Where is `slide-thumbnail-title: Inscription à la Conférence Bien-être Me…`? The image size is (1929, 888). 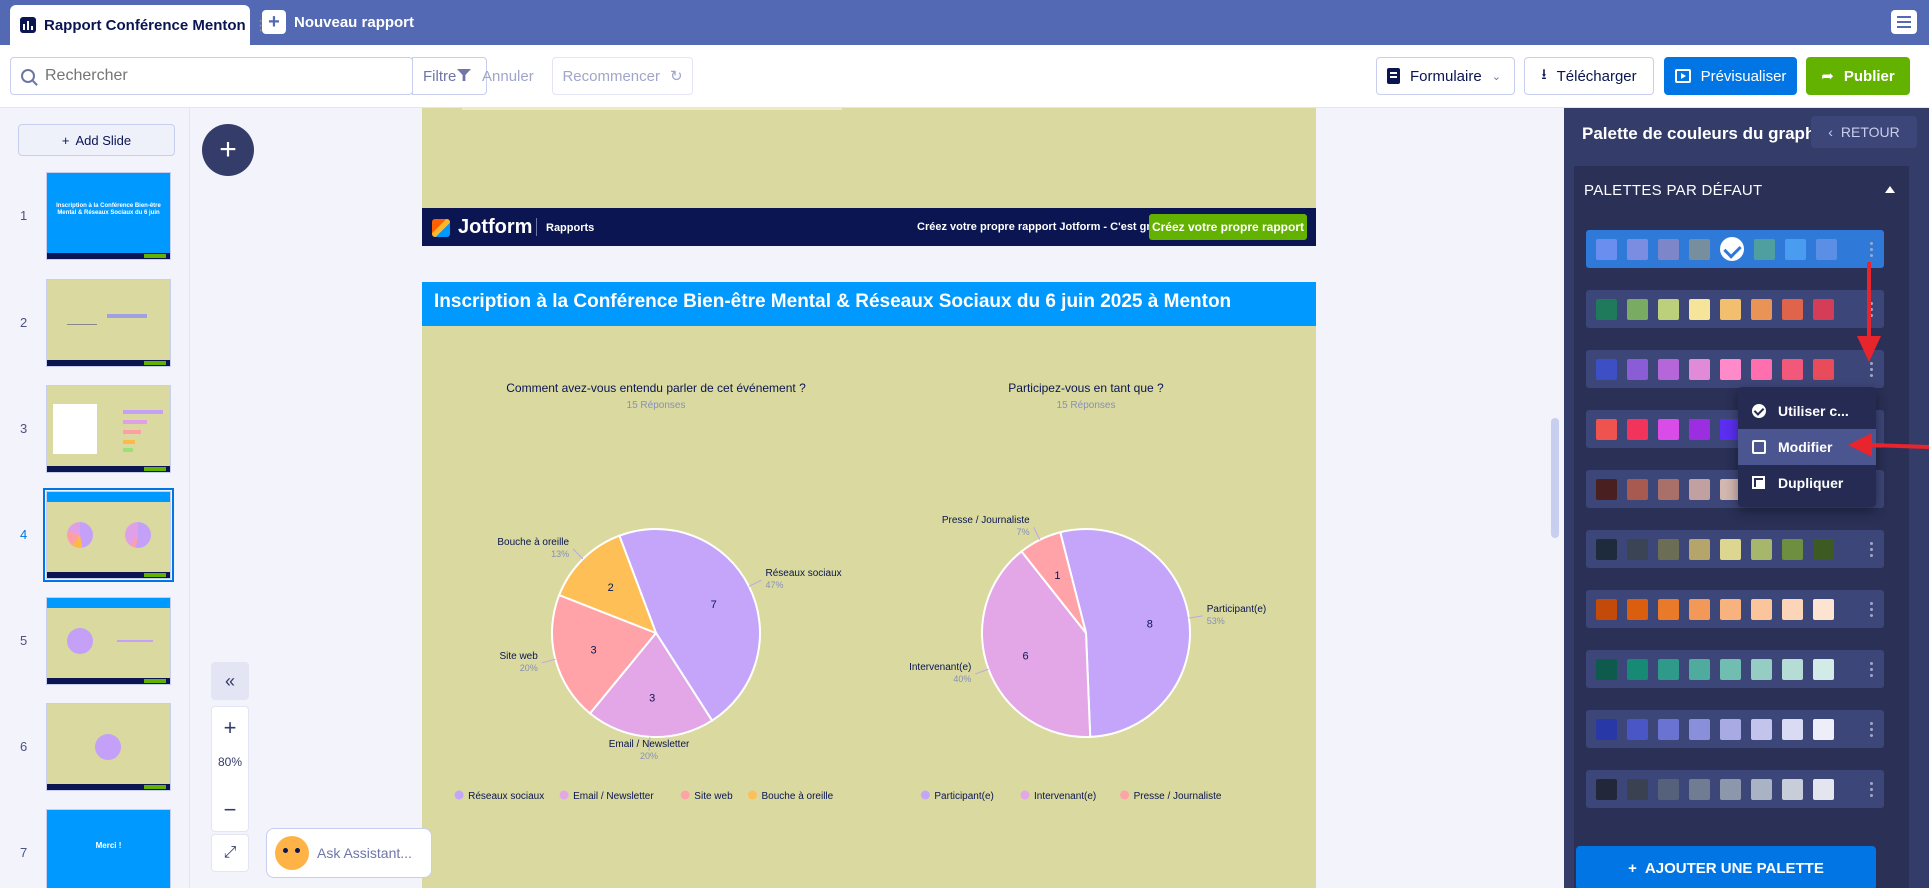 slide-thumbnail-title: Inscription à la Conférence Bien-être Me… is located at coordinates (108, 209).